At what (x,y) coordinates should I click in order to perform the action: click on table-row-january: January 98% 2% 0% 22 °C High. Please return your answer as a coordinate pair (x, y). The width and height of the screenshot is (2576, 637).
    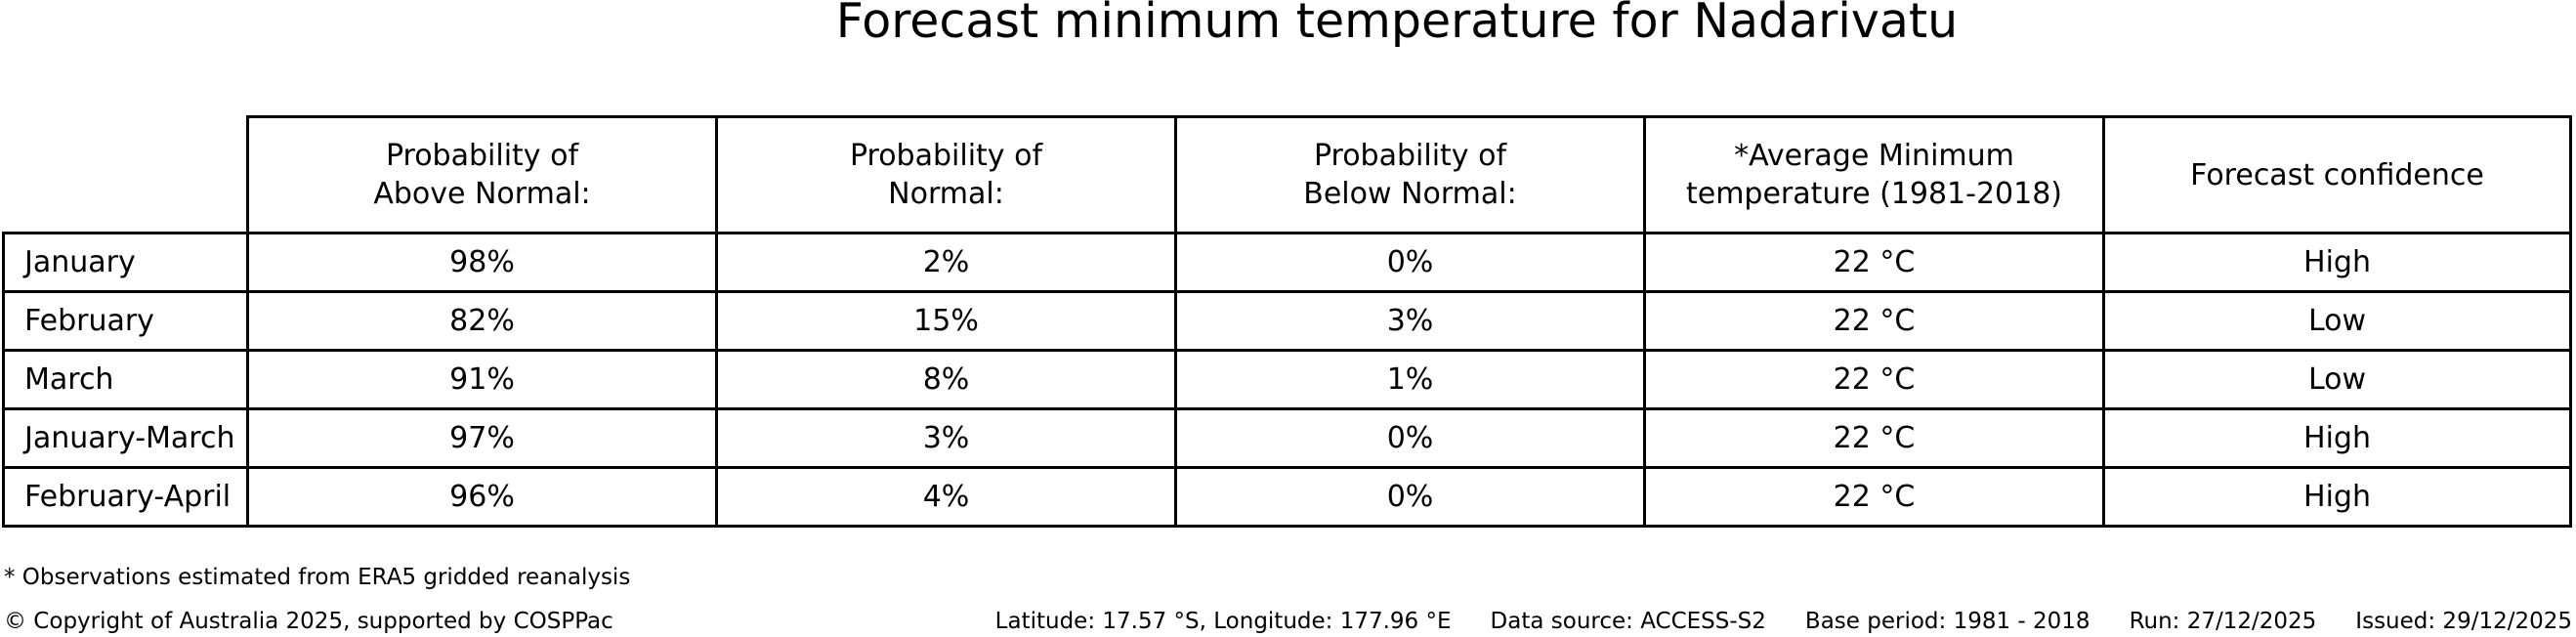
    Looking at the image, I should click on (1287, 263).